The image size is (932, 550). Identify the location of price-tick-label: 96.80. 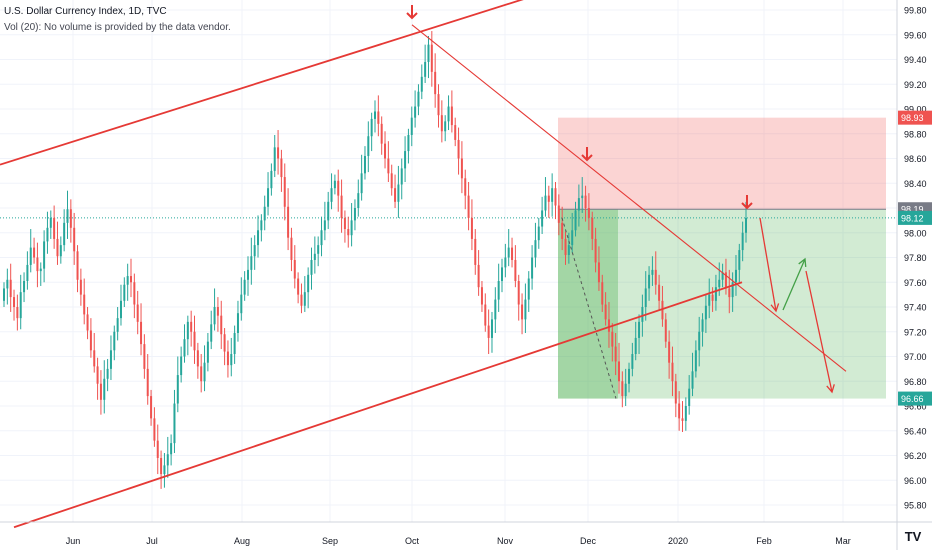
(915, 382).